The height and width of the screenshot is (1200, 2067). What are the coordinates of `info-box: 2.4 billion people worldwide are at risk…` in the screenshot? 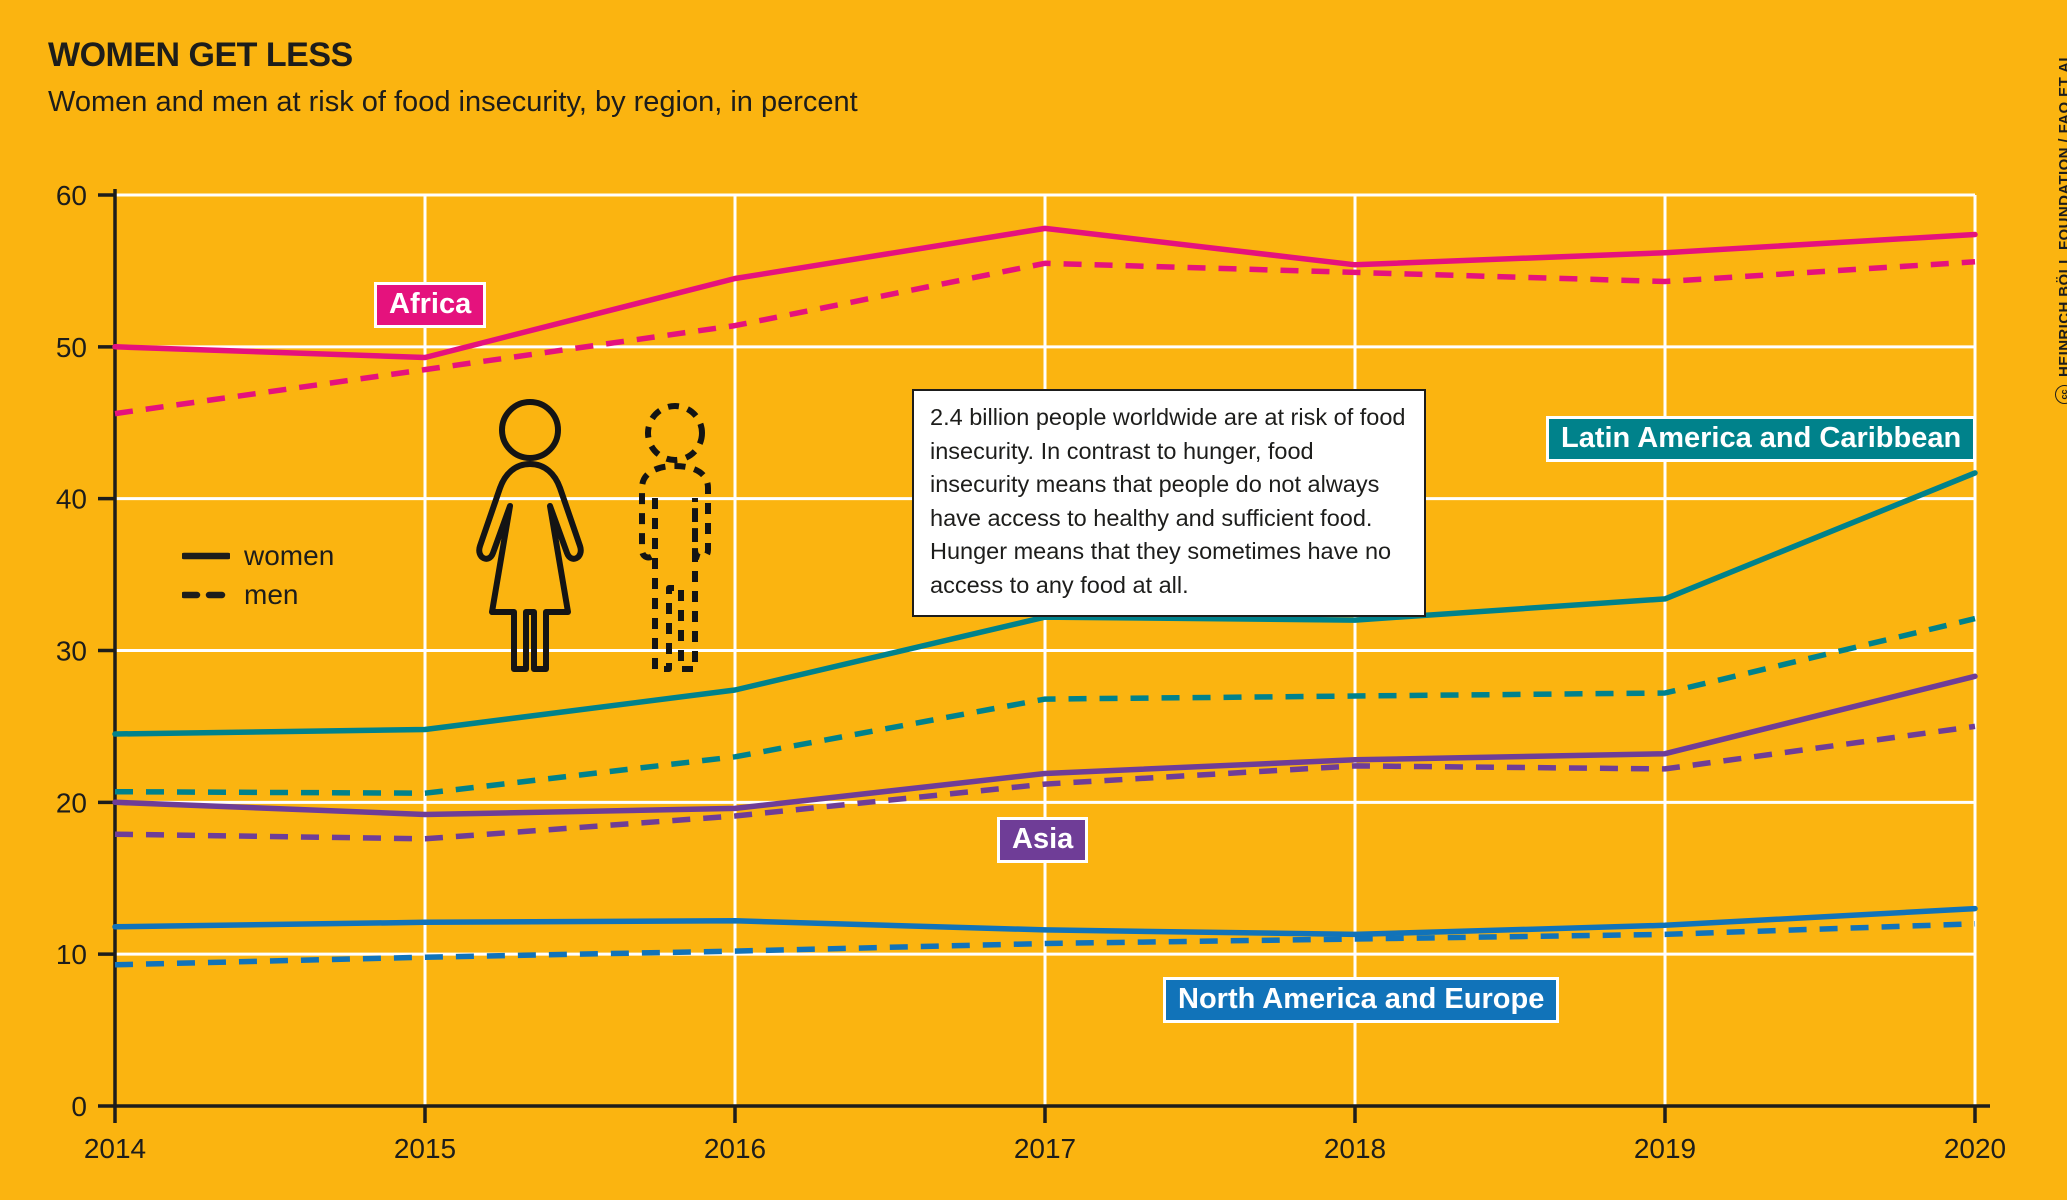 It's located at (1169, 503).